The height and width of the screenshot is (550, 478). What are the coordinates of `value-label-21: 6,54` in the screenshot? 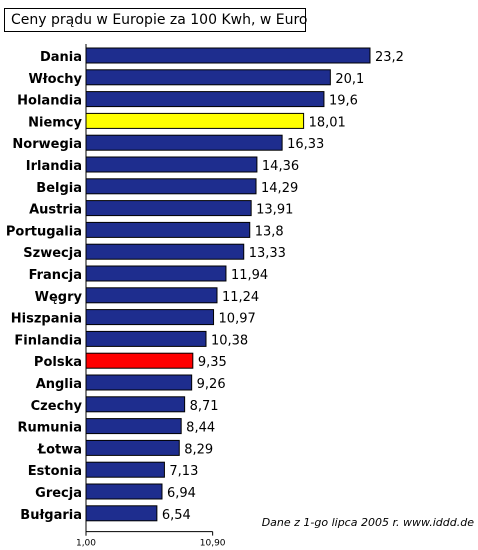 It's located at (176, 515).